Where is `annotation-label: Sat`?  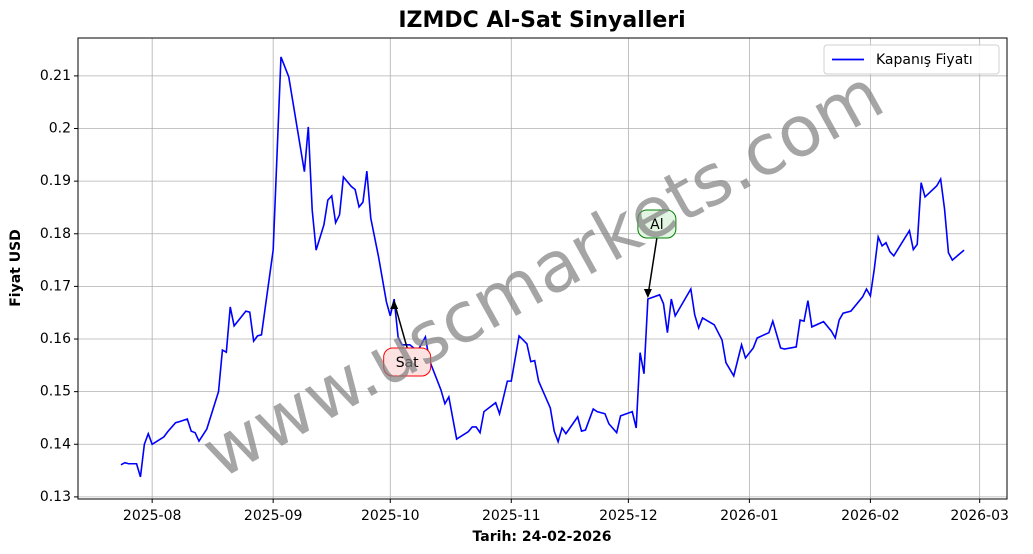
annotation-label: Sat is located at coordinates (407, 363).